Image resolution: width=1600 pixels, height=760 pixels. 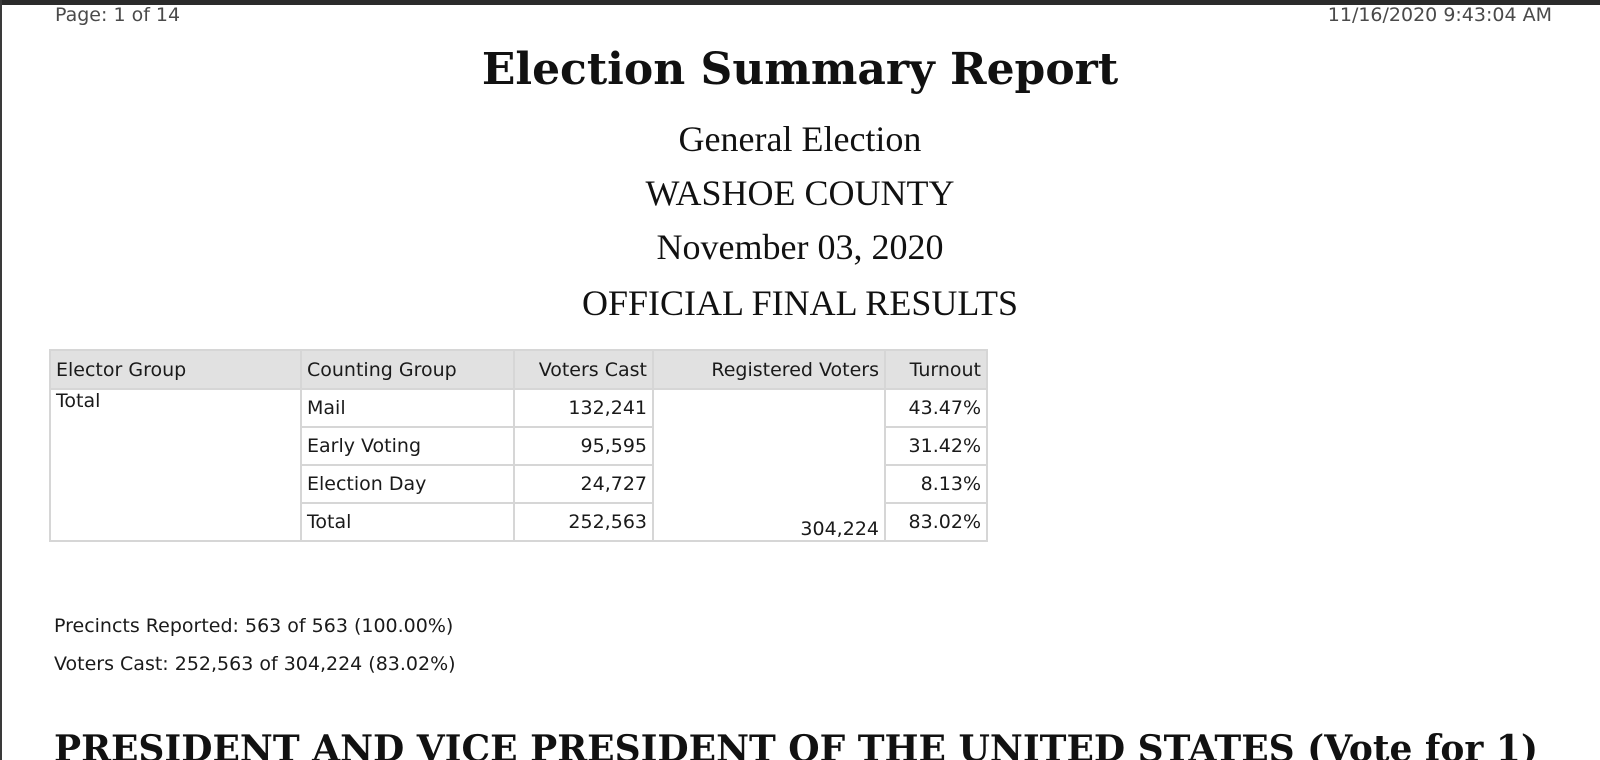 What do you see at coordinates (118, 15) in the screenshot?
I see `page-number: Page: 1 of 14` at bounding box center [118, 15].